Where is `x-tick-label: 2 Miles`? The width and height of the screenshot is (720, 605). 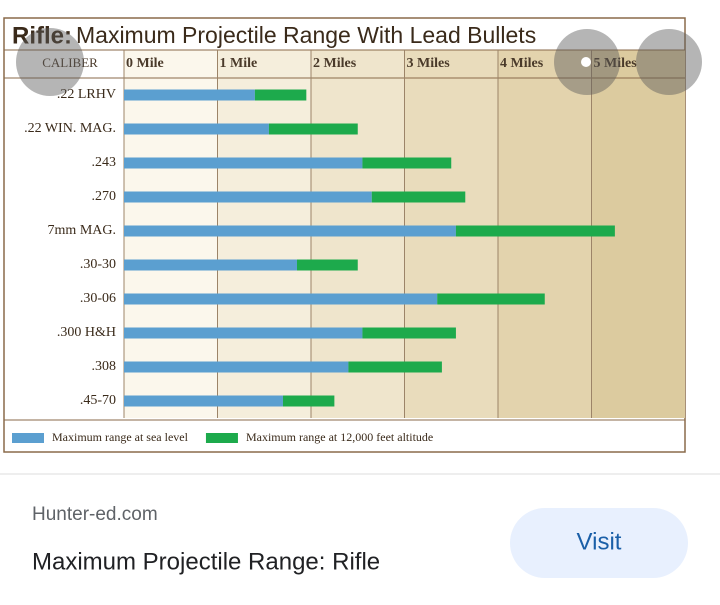
x-tick-label: 2 Miles is located at coordinates (335, 63).